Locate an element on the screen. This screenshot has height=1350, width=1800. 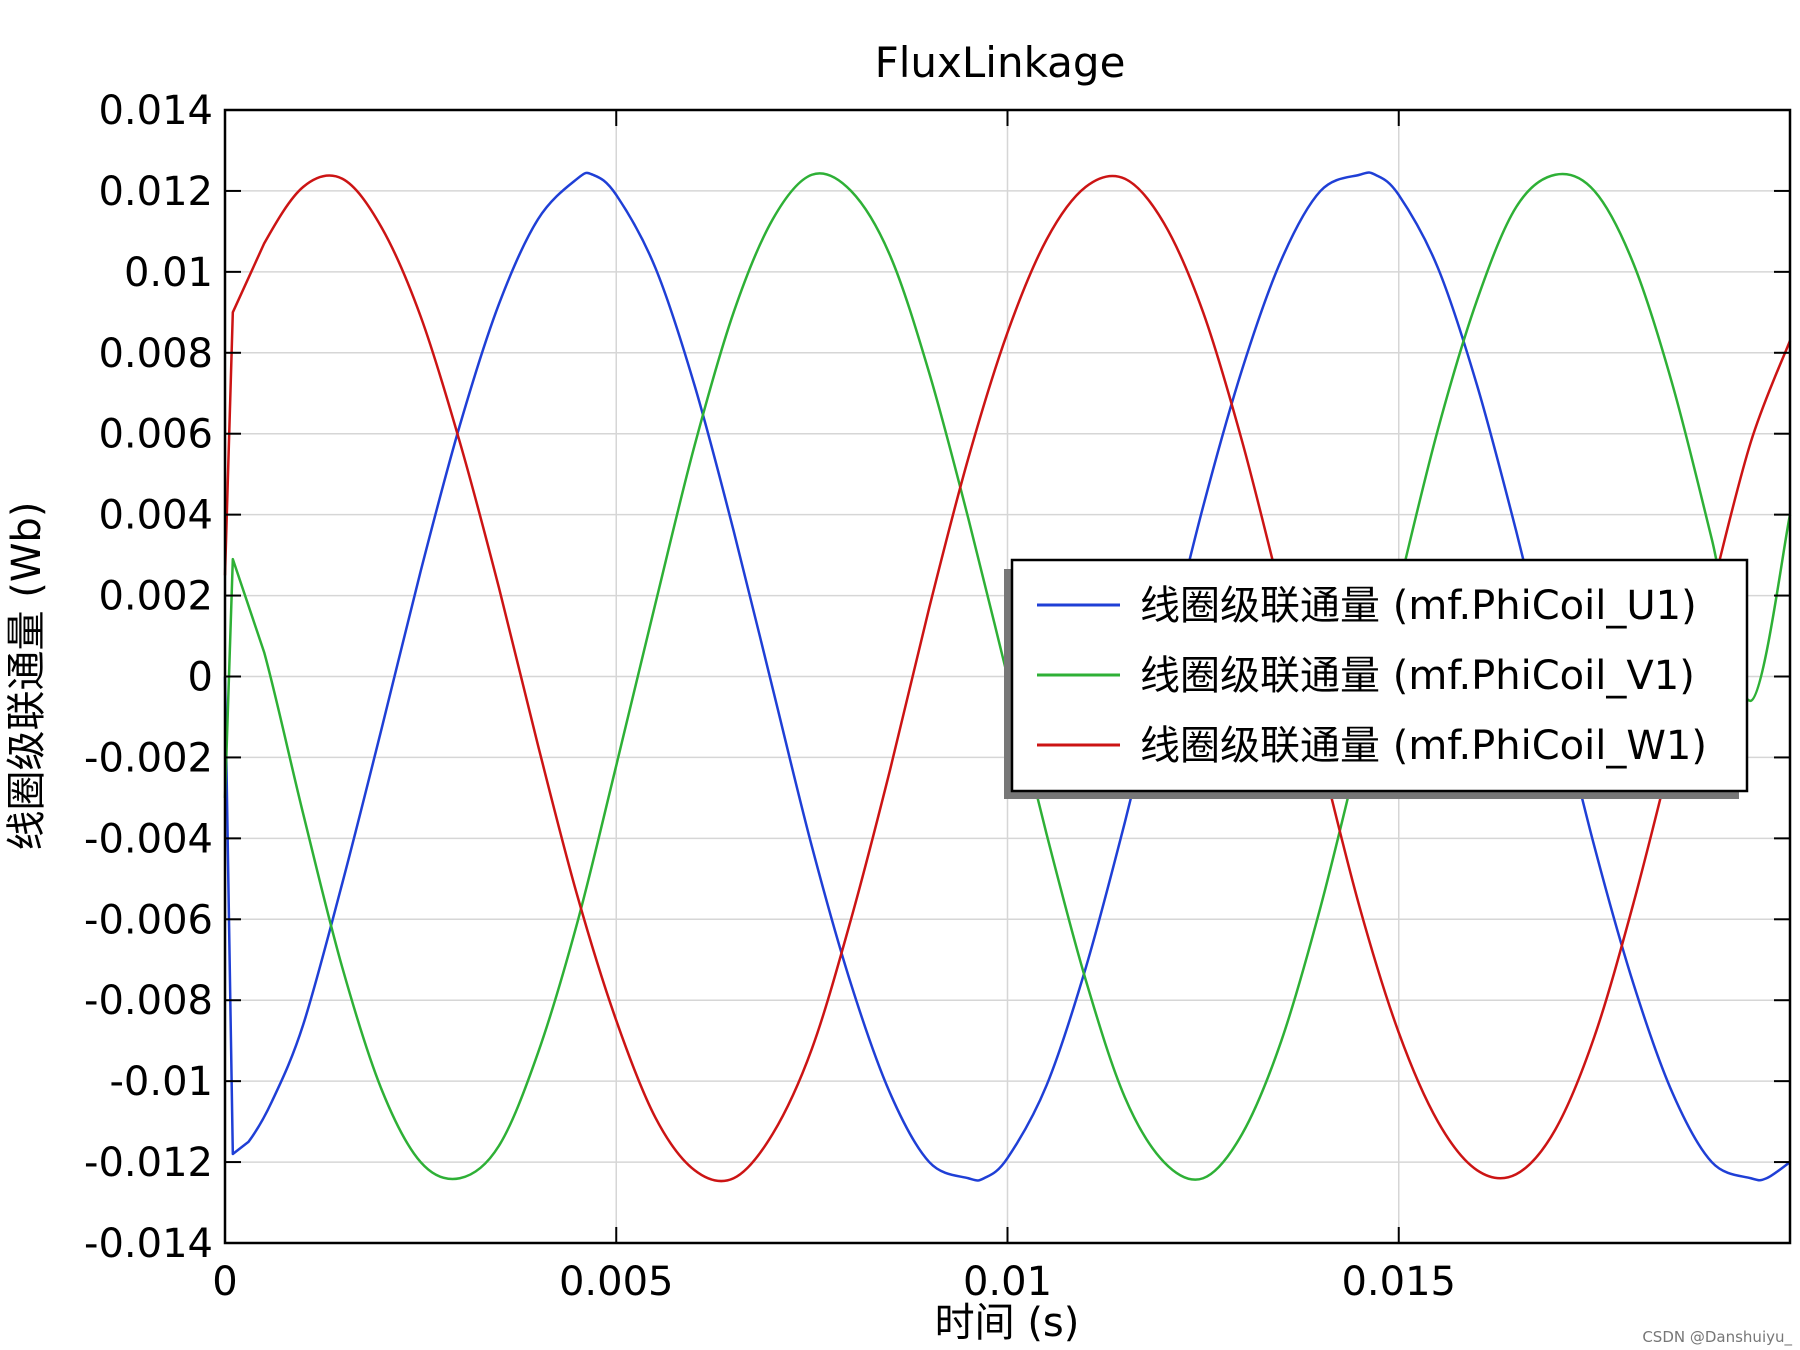
y-tick-label: -0.01 is located at coordinates (162, 1082).